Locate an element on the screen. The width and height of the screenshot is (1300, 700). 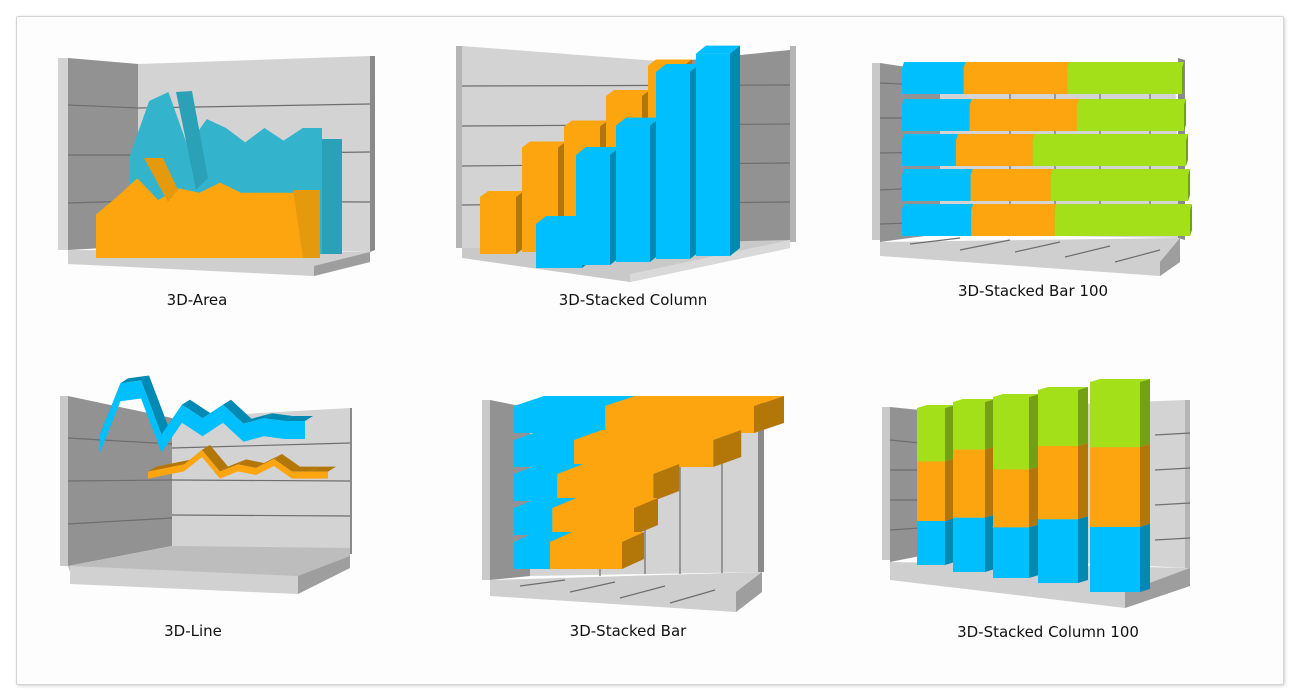
stacked-column-100-chart-graphic is located at coordinates (1036, 493).